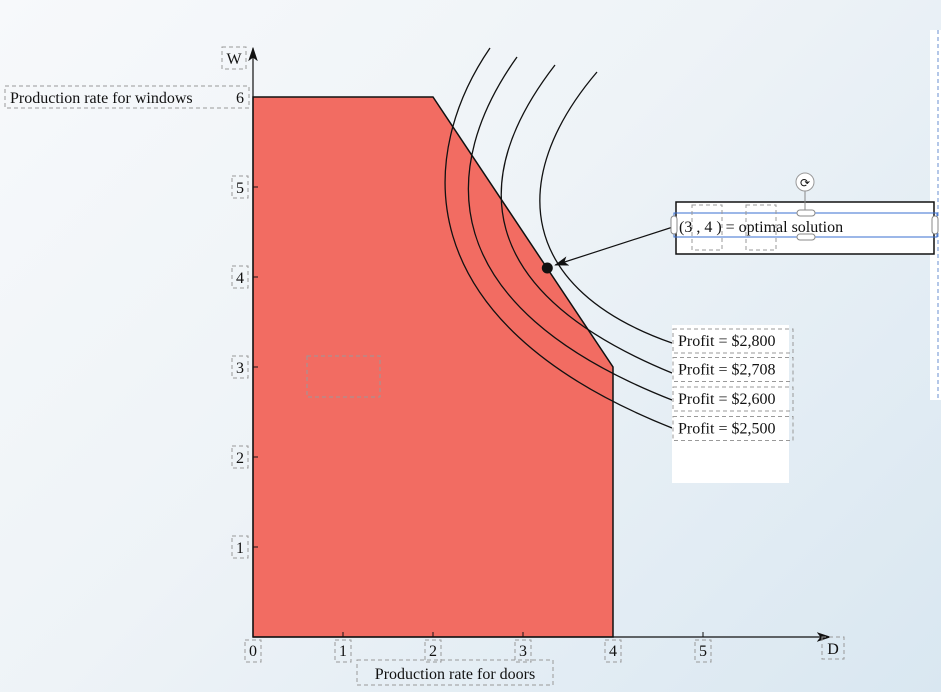  What do you see at coordinates (101, 98) in the screenshot?
I see `y-axis-label: Production rate for windows` at bounding box center [101, 98].